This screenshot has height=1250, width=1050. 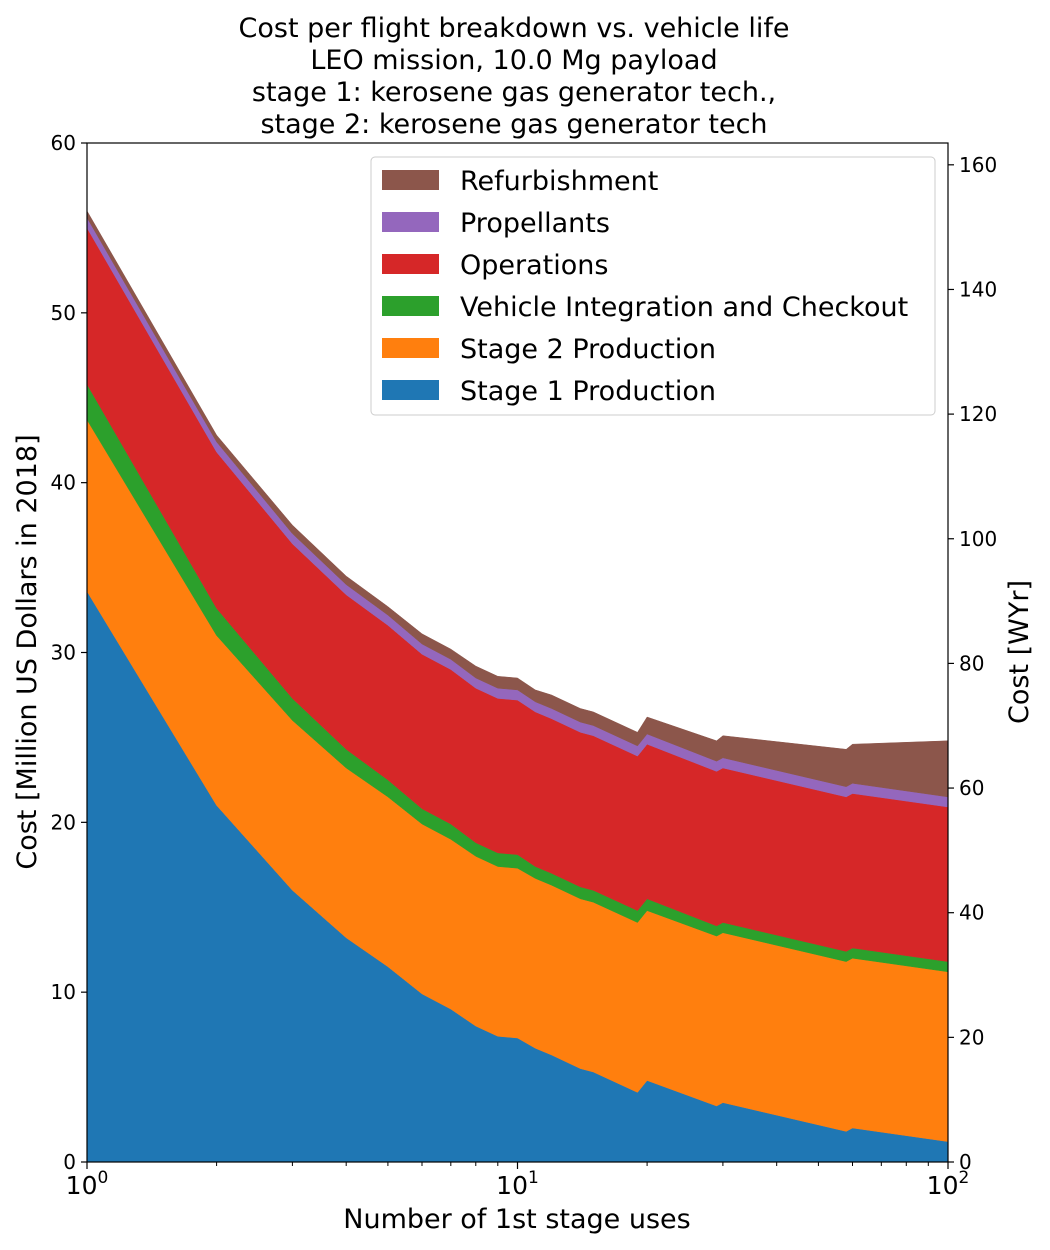 I want to click on legend-box, so click(x=653, y=286).